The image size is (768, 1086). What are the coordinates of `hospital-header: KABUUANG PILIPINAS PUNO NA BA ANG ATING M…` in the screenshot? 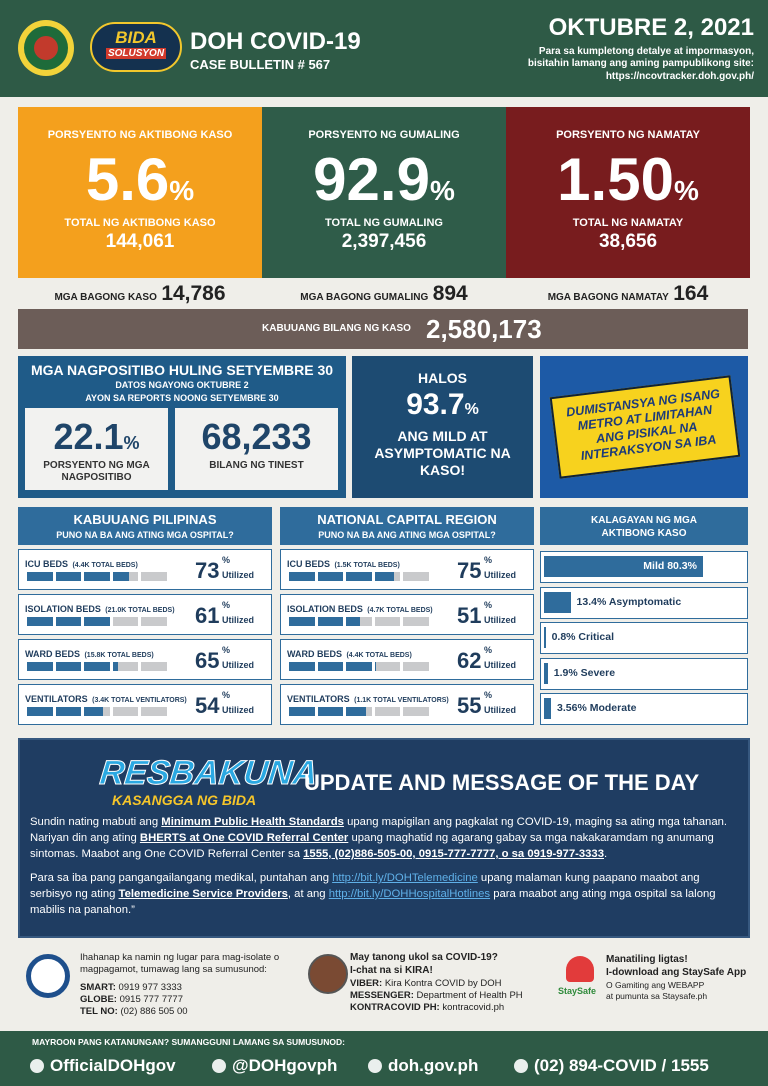 It's located at (145, 526).